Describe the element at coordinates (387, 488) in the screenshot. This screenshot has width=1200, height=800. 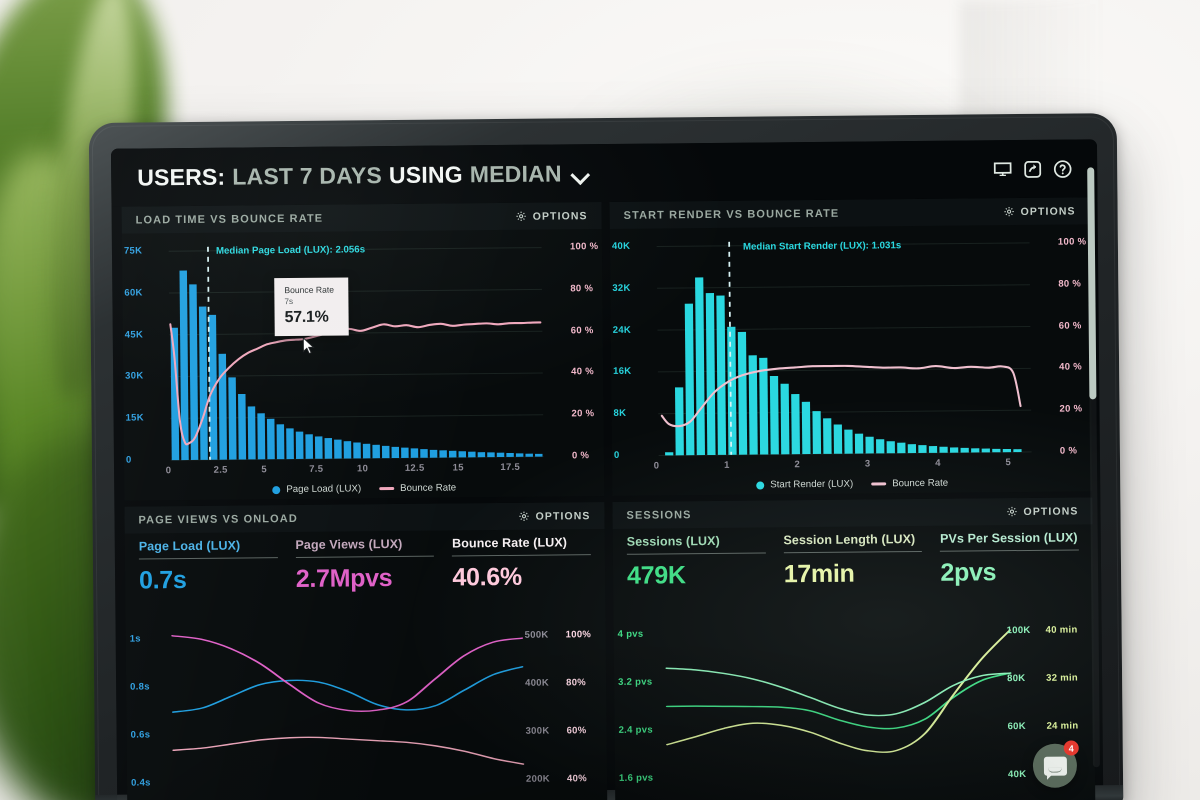
I see `legend-marker-line` at that location.